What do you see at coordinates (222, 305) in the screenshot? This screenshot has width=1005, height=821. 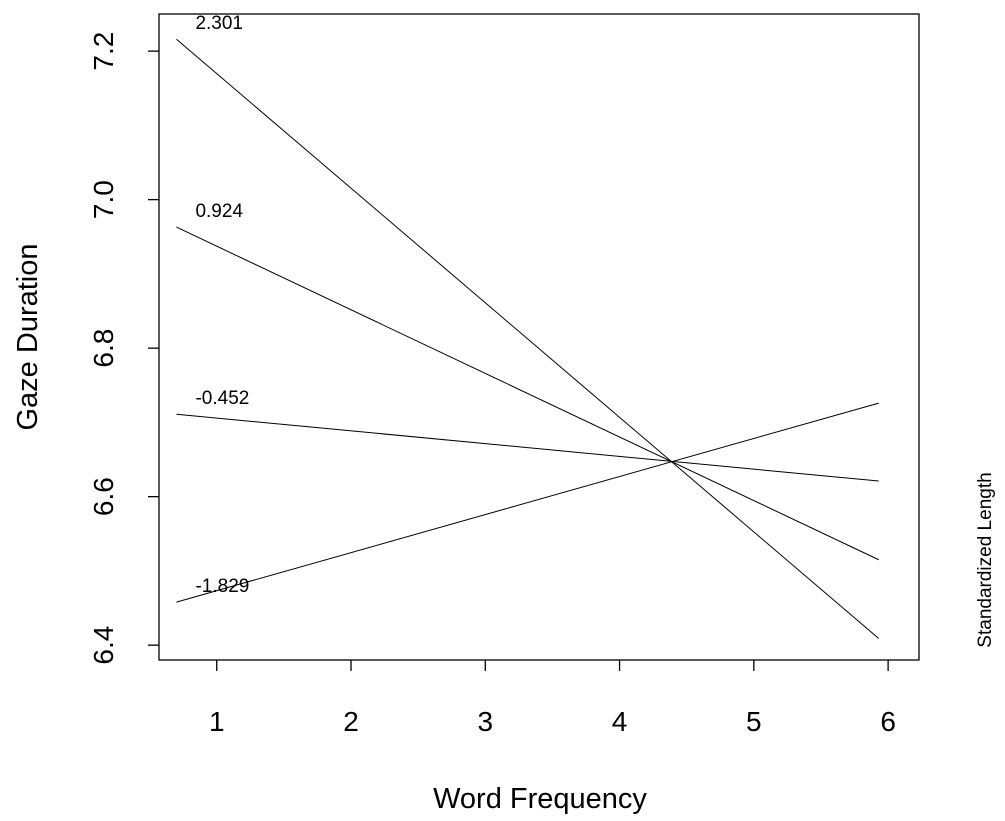 I see `series-labels: 2.301 0.924 -0.452 -1.829` at bounding box center [222, 305].